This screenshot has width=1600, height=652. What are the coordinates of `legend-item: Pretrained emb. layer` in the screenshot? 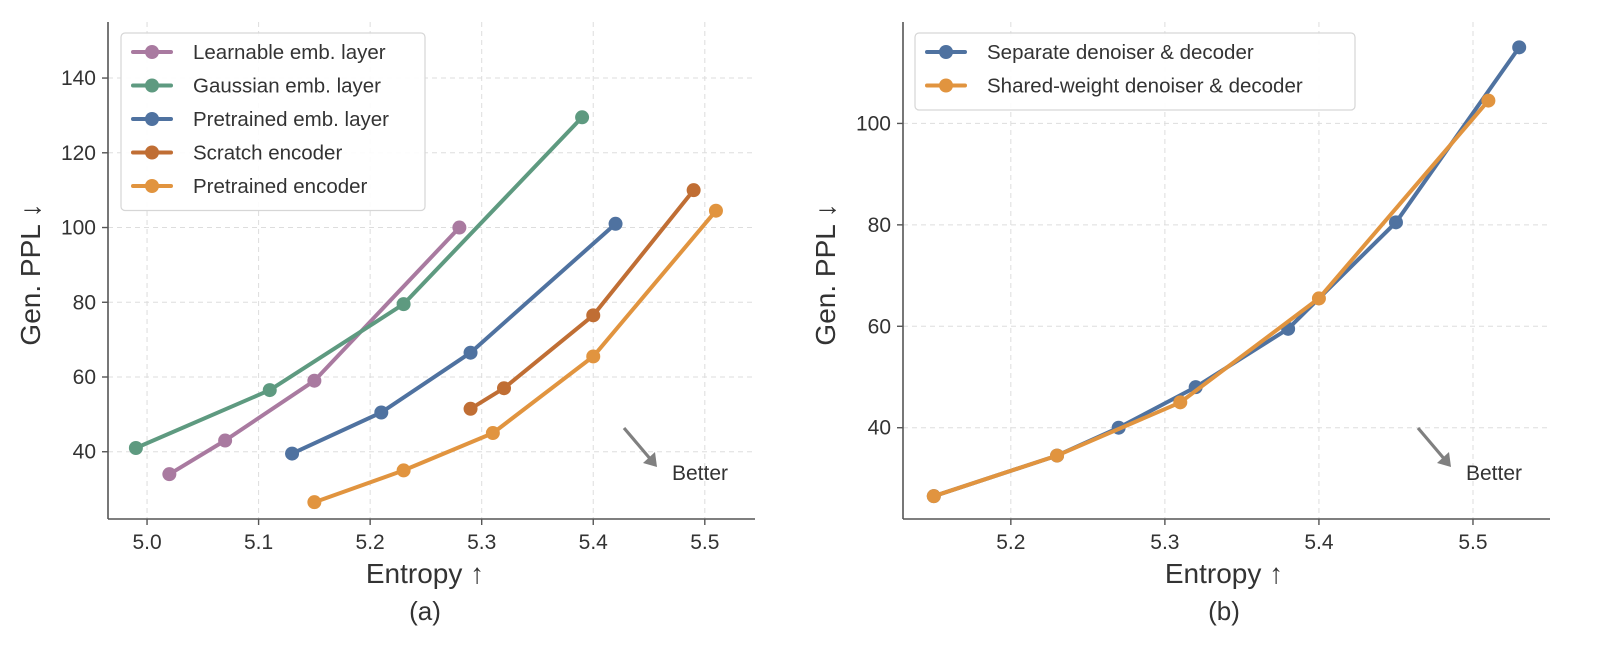 It's located at (260, 119).